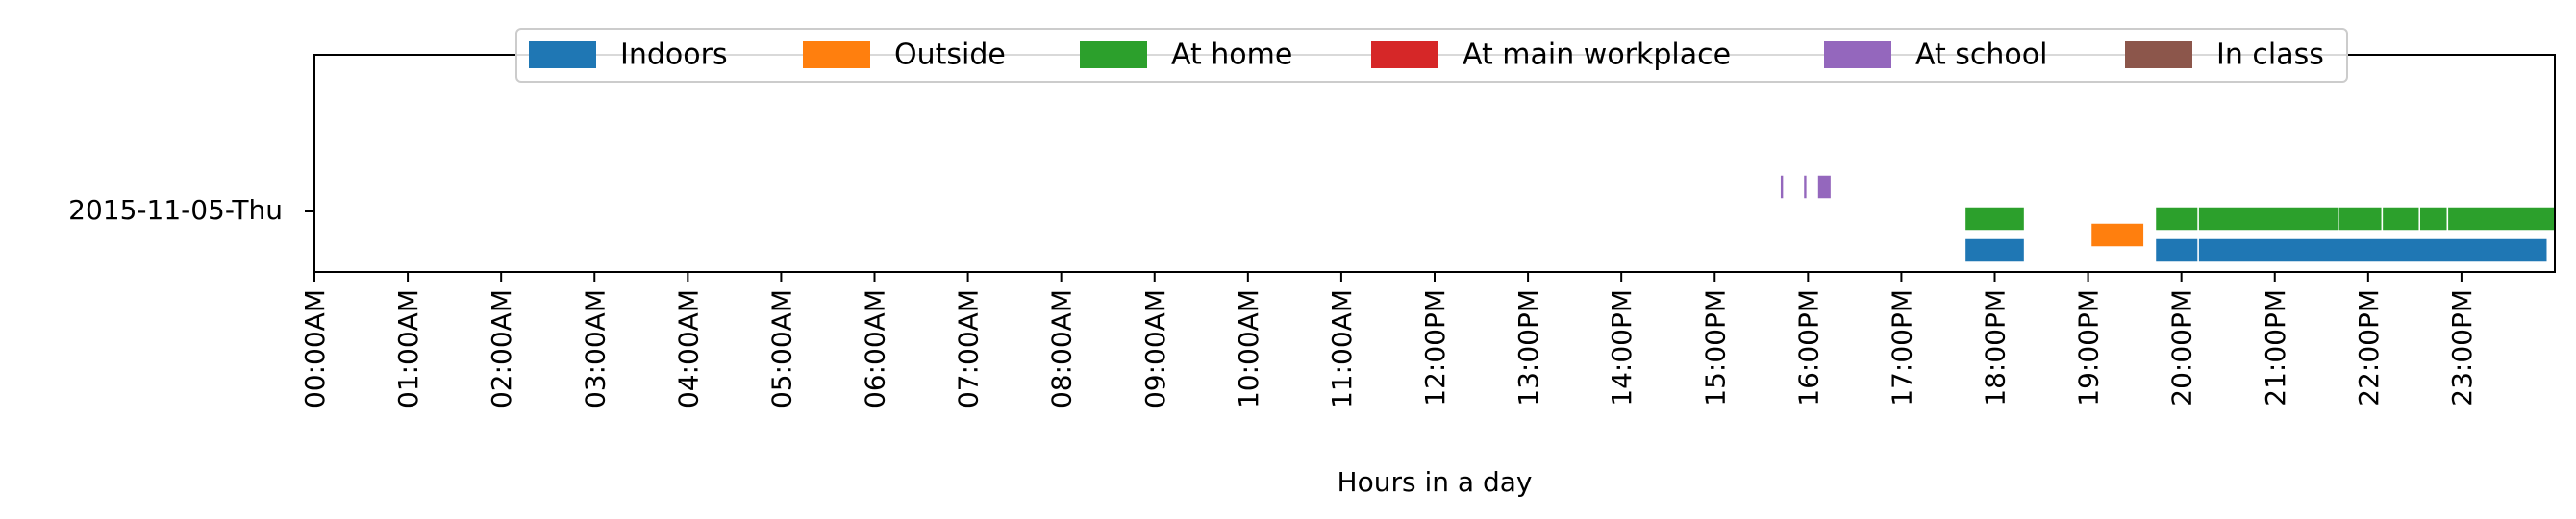 The width and height of the screenshot is (2576, 519). Describe the element at coordinates (1597, 55) in the screenshot. I see `legend-label-at-main-workplace: At main workplace` at that location.